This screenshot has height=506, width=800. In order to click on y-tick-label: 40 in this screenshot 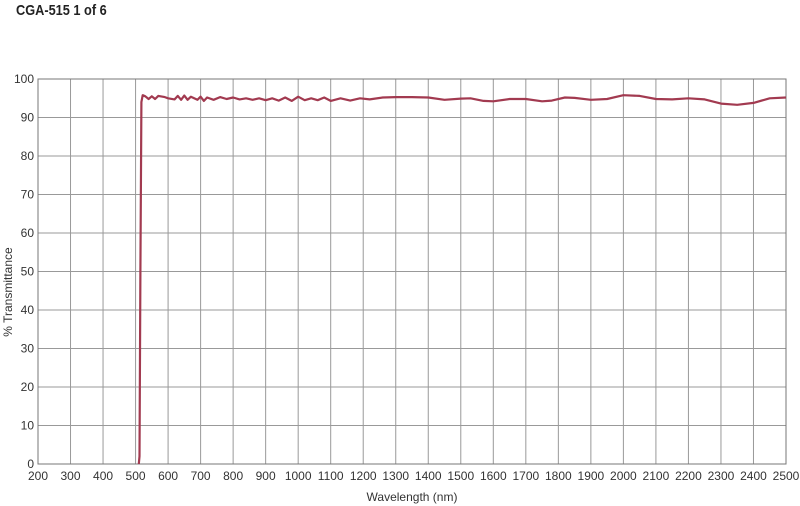, I will do `click(28, 310)`.